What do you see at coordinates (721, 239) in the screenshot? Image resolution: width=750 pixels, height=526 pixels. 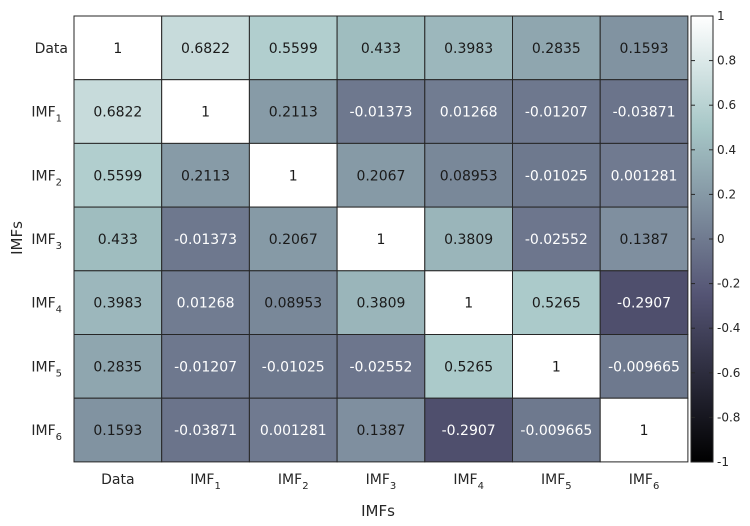 I see `colorbar-tick-label: 0` at bounding box center [721, 239].